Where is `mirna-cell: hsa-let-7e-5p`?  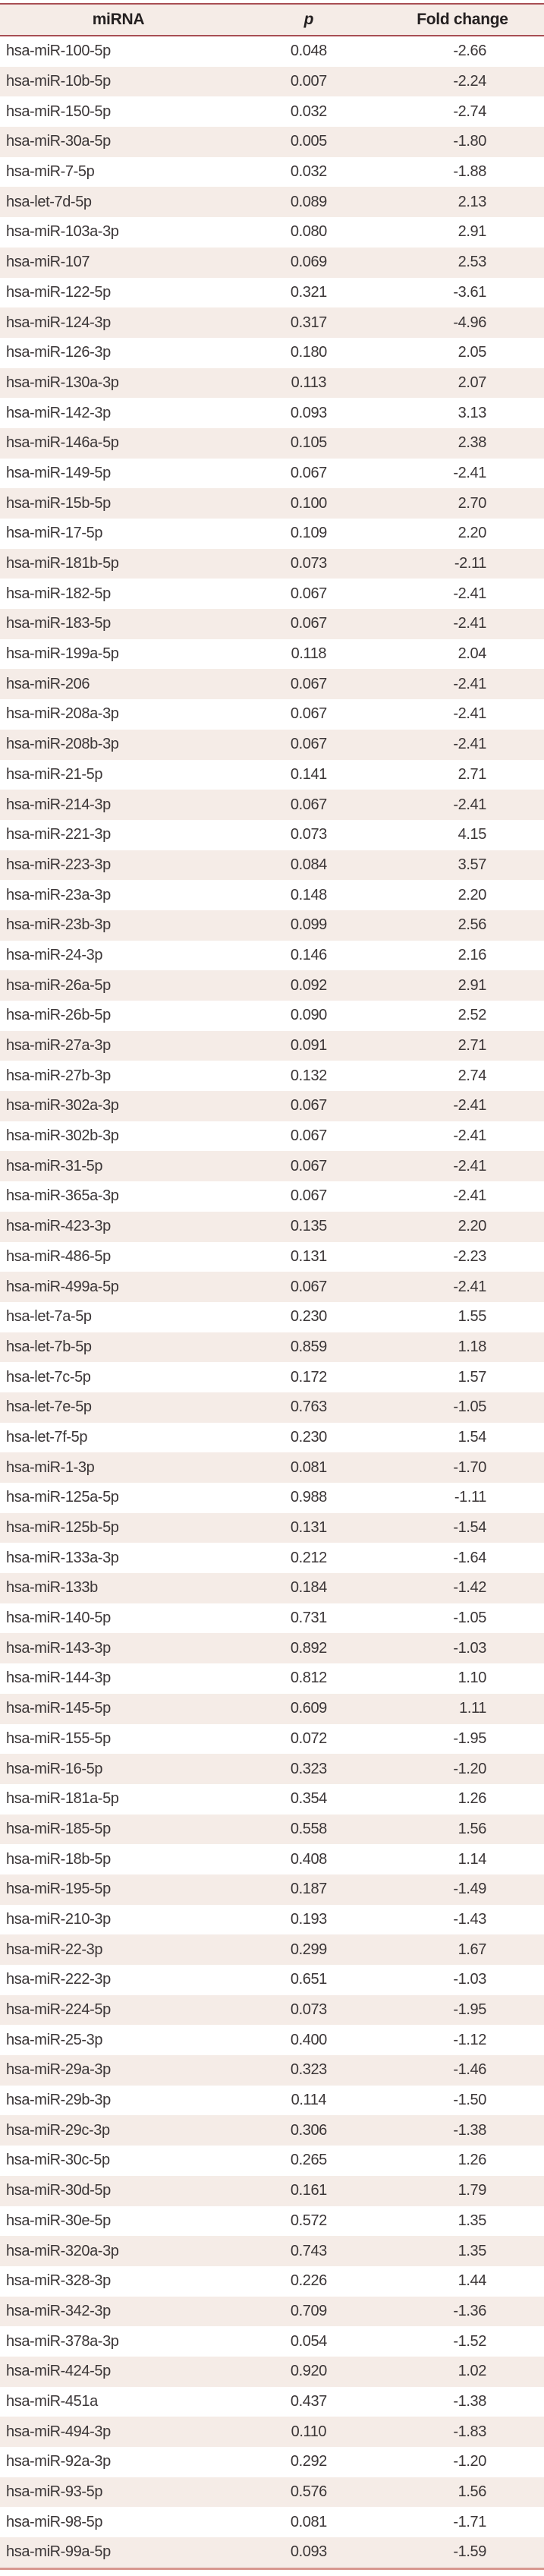 mirna-cell: hsa-let-7e-5p is located at coordinates (119, 1407).